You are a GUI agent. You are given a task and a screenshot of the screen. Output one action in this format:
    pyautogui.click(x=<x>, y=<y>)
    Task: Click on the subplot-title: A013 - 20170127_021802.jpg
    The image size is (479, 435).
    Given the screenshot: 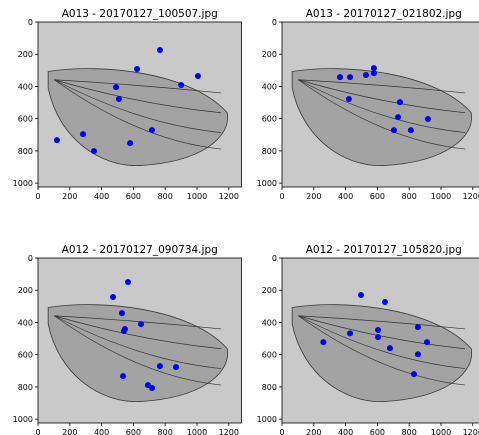 What is the action you would take?
    pyautogui.click(x=384, y=14)
    